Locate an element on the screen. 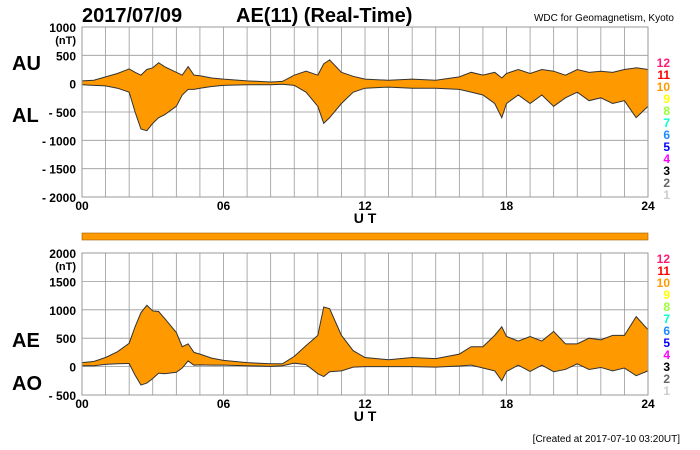 Image resolution: width=700 pixels, height=450 pixels. index-title: AE(11) (Real-Time) is located at coordinates (324, 16).